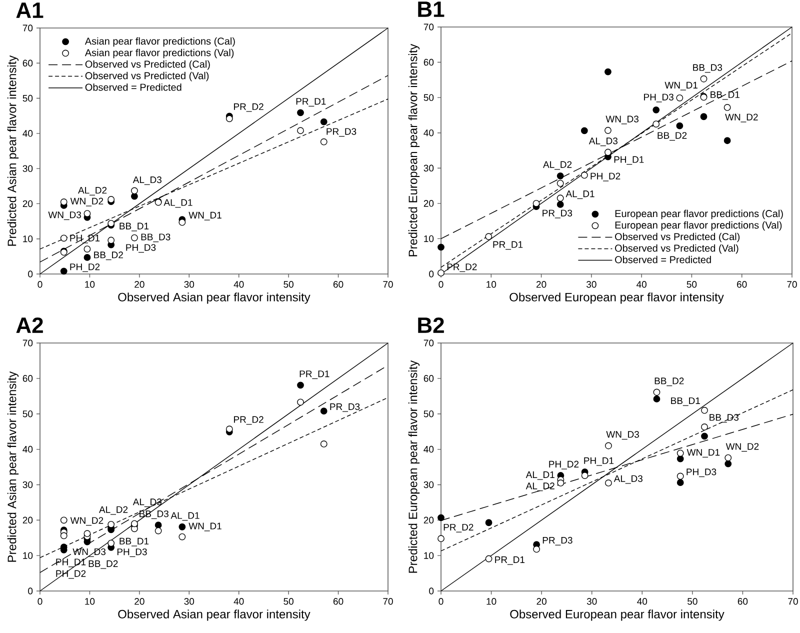 This screenshot has width=800, height=633. Describe the element at coordinates (159, 42) in the screenshot. I see `legend-label: Asian pear flavor predictions (Cal)` at that location.